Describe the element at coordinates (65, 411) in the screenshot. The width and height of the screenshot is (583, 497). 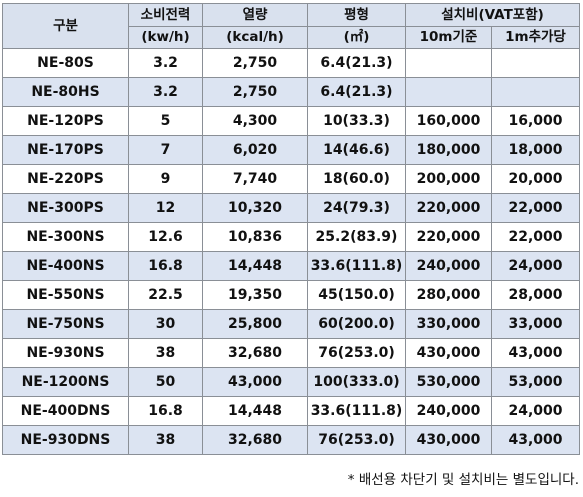
I see `model-cell: NE-400DNS` at that location.